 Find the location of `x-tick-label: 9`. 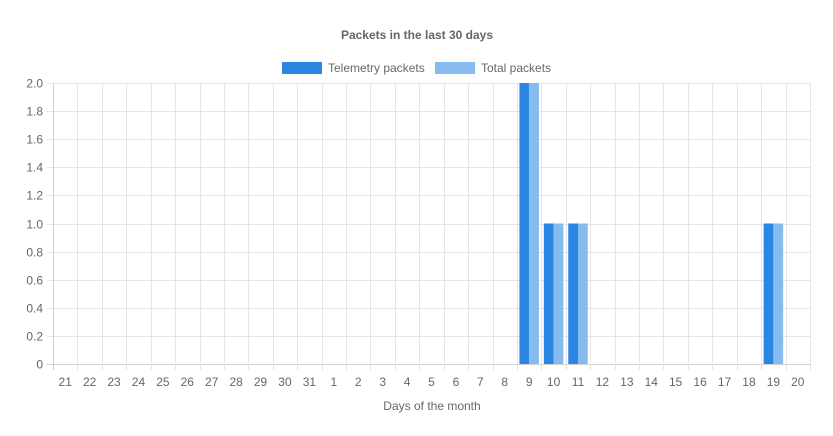

x-tick-label: 9 is located at coordinates (529, 382).